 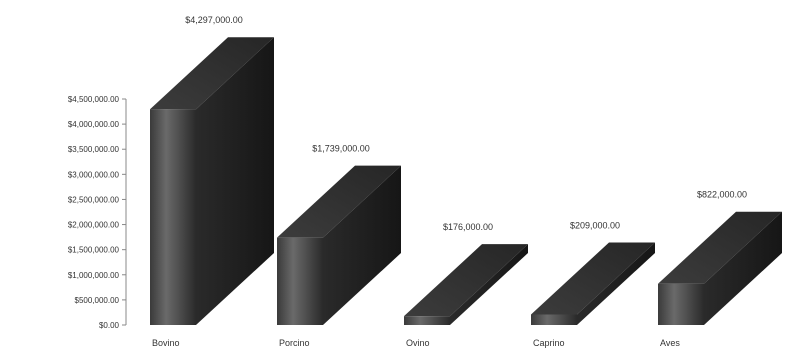 I want to click on y-tick-label: $0.00, so click(x=109, y=325).